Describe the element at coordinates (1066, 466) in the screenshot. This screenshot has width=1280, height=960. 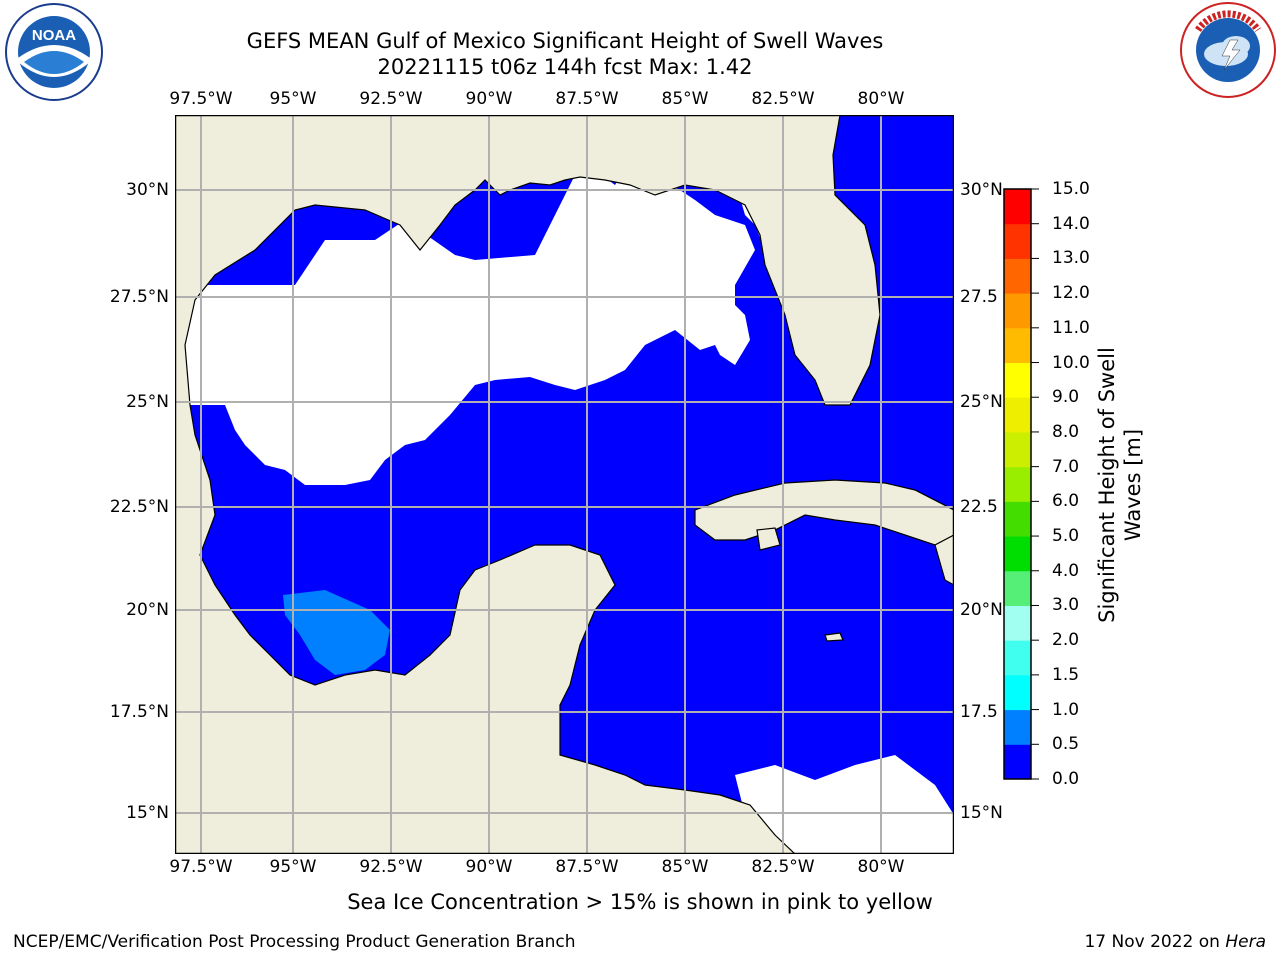
I see `colorbar-tick-label: 7.0` at that location.